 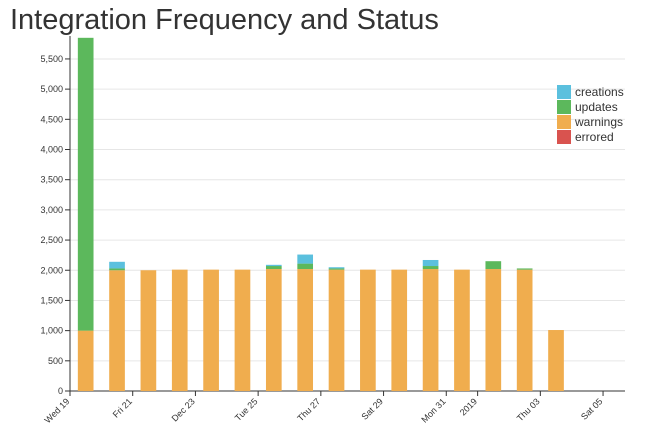 What do you see at coordinates (591, 408) in the screenshot?
I see `x-tick-label-9: Sat 05` at bounding box center [591, 408].